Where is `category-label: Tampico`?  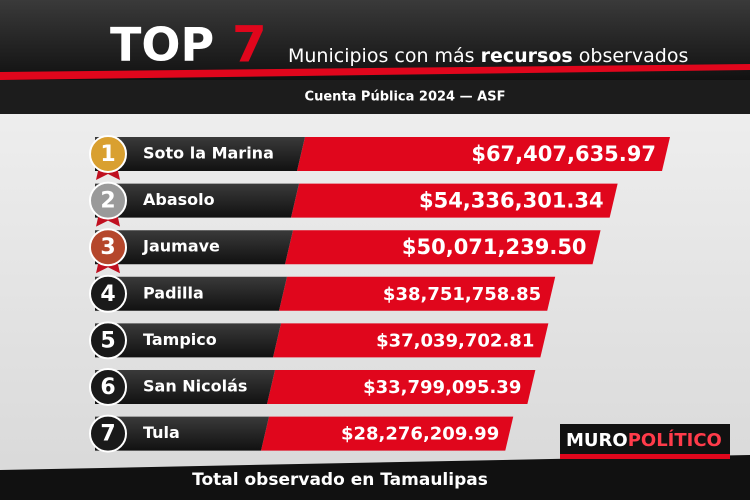
category-label: Tampico is located at coordinates (180, 339).